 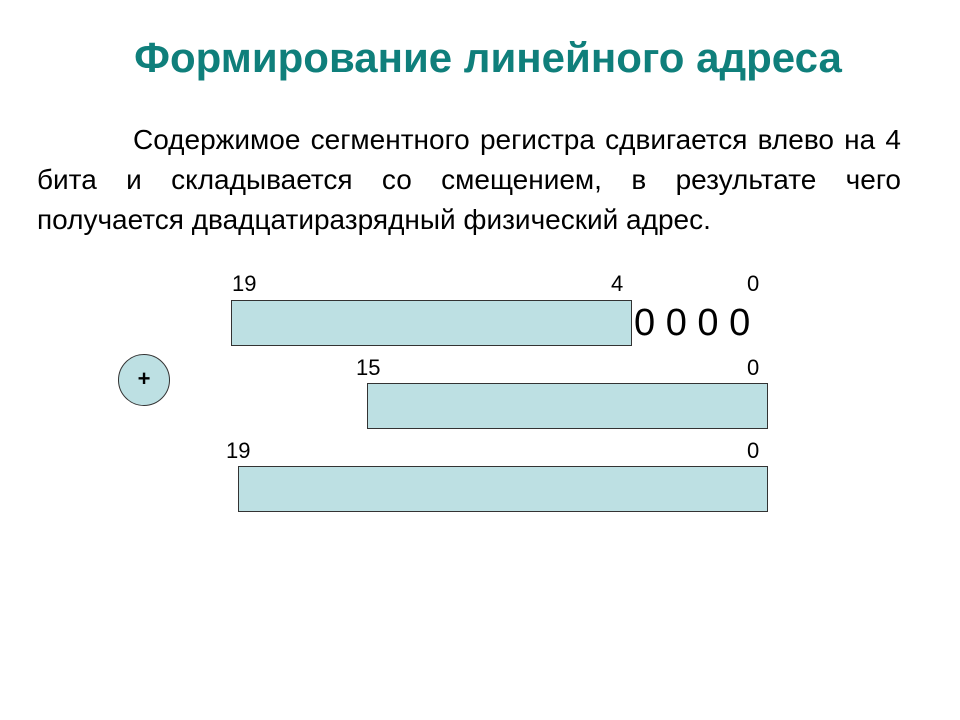 I want to click on shift-zeros: 0 0 0 0, so click(x=692, y=323).